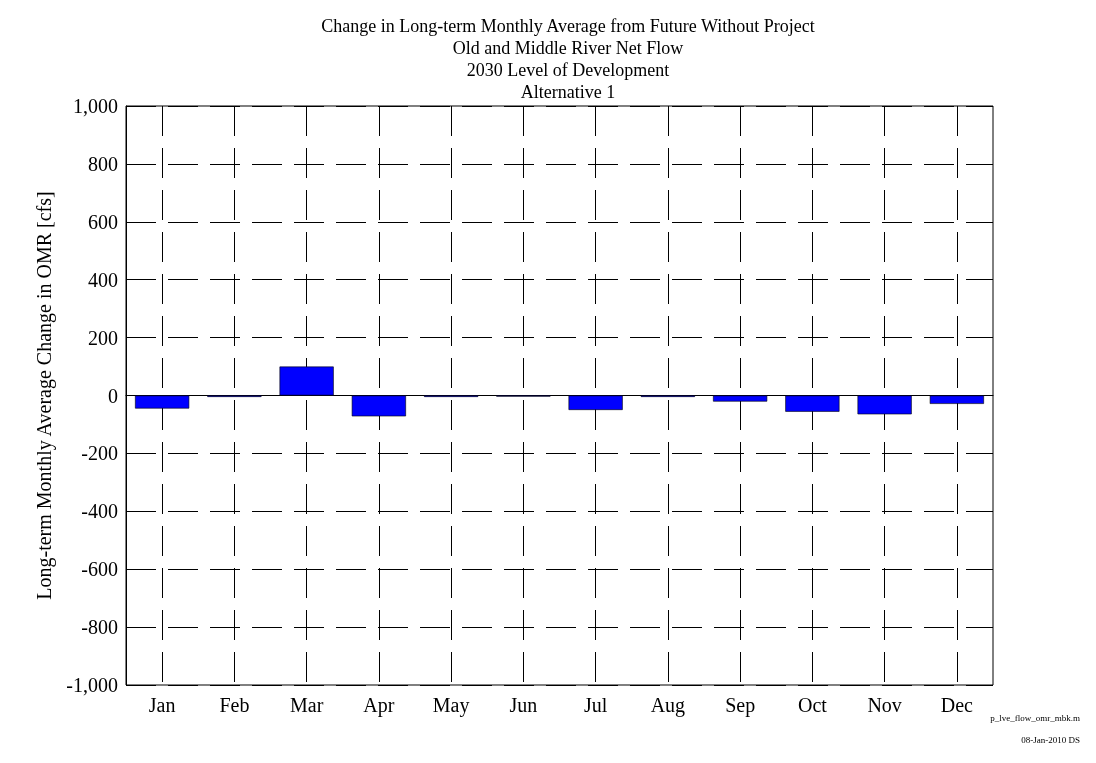  Describe the element at coordinates (103, 279) in the screenshot. I see `y-tick-label: 400` at that location.